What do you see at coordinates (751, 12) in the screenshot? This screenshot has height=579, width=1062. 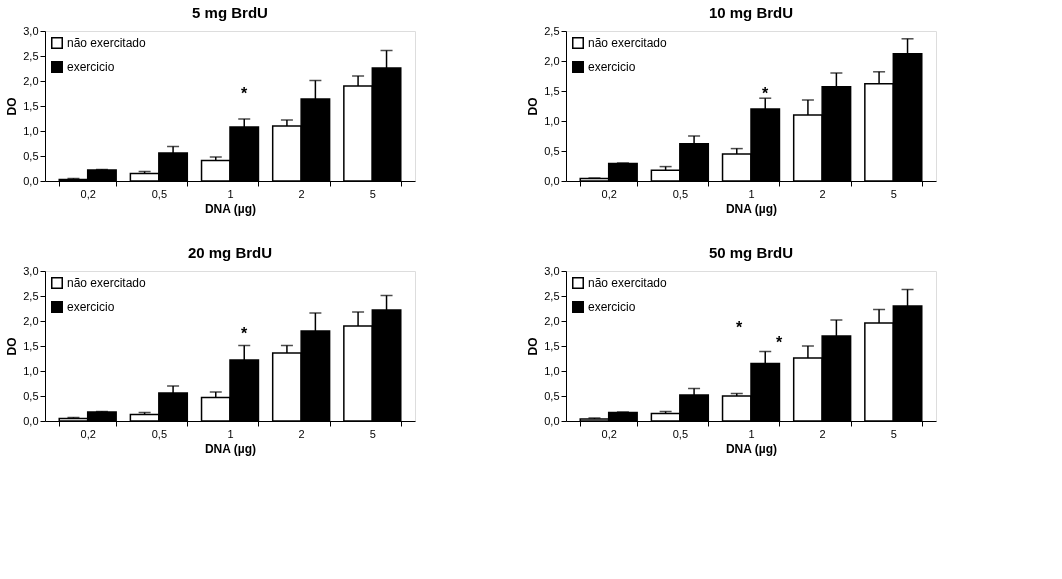 I see `chart-title: 10 mg BrdU` at bounding box center [751, 12].